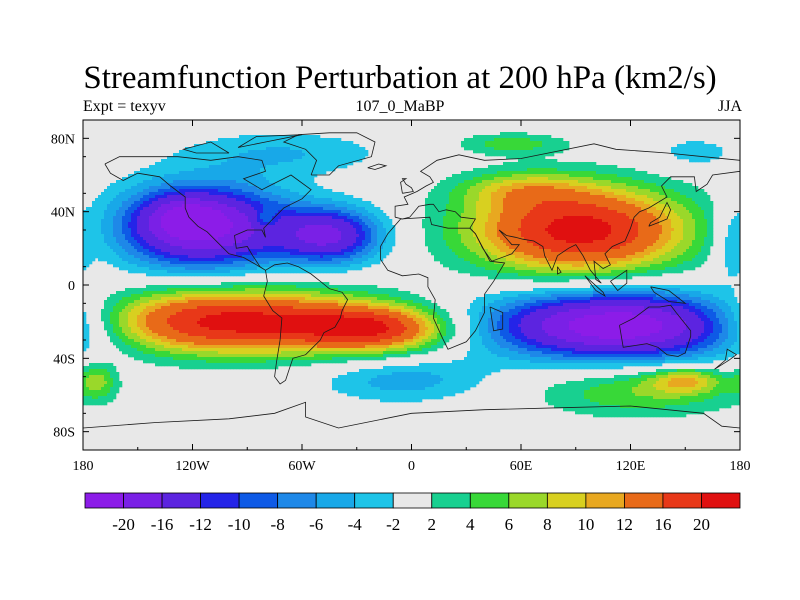 Image resolution: width=800 pixels, height=600 pixels. Describe the element at coordinates (123, 524) in the screenshot. I see `colorbar-label: -20` at that location.